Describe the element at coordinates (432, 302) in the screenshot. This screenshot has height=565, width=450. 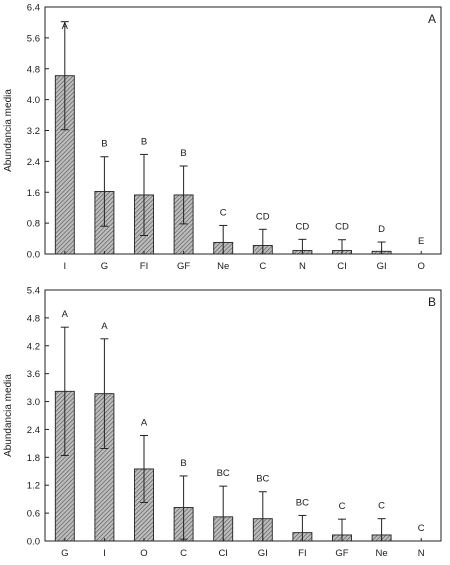
I see `panel-label: B` at that location.